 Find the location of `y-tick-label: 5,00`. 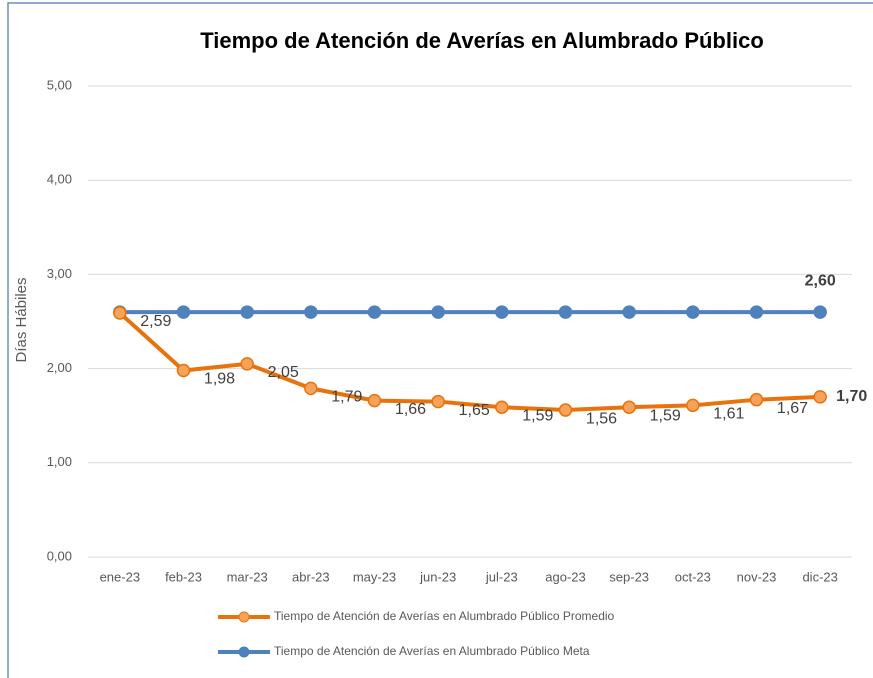

y-tick-label: 5,00 is located at coordinates (59, 84).